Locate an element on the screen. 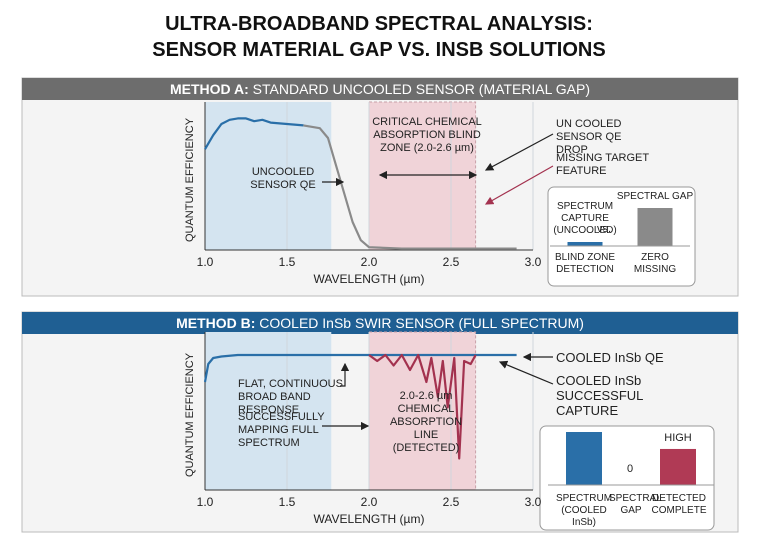 This screenshot has width=758, height=556. title-line: SENSOR MATERIAL GAP VS. INSB SOLUTIONS is located at coordinates (378, 50).